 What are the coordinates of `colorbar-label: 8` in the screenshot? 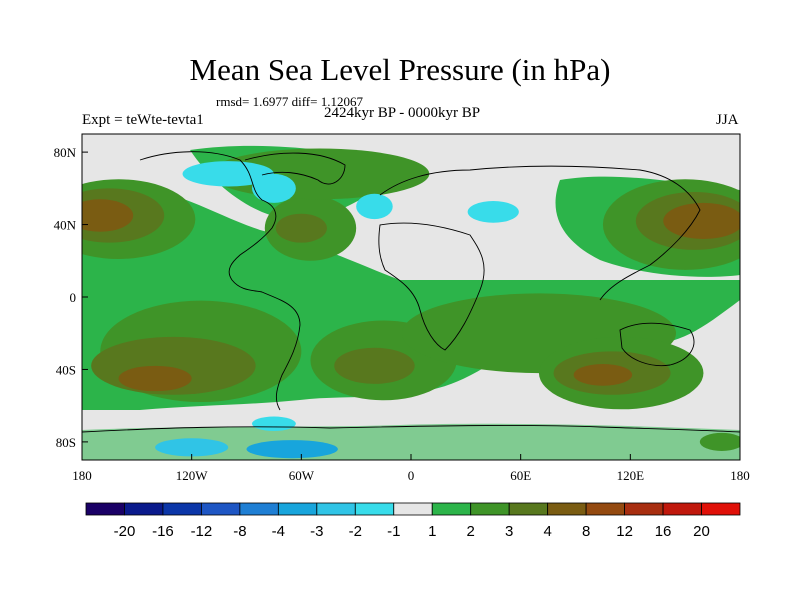 It's located at (586, 531).